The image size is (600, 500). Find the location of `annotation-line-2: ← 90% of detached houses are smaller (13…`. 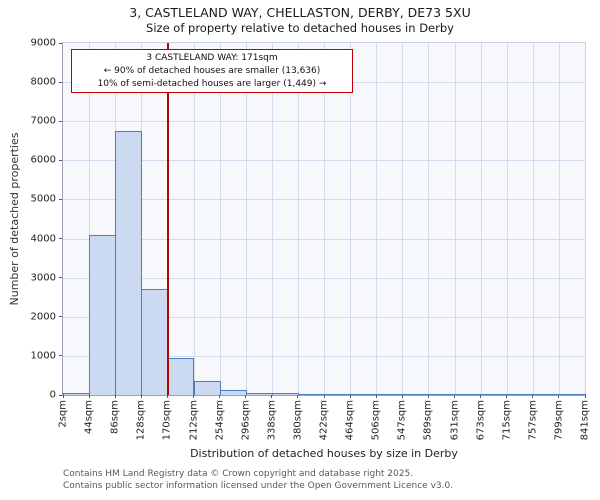

annotation-line-2: ← 90% of detached houses are smaller (13… is located at coordinates (212, 70).